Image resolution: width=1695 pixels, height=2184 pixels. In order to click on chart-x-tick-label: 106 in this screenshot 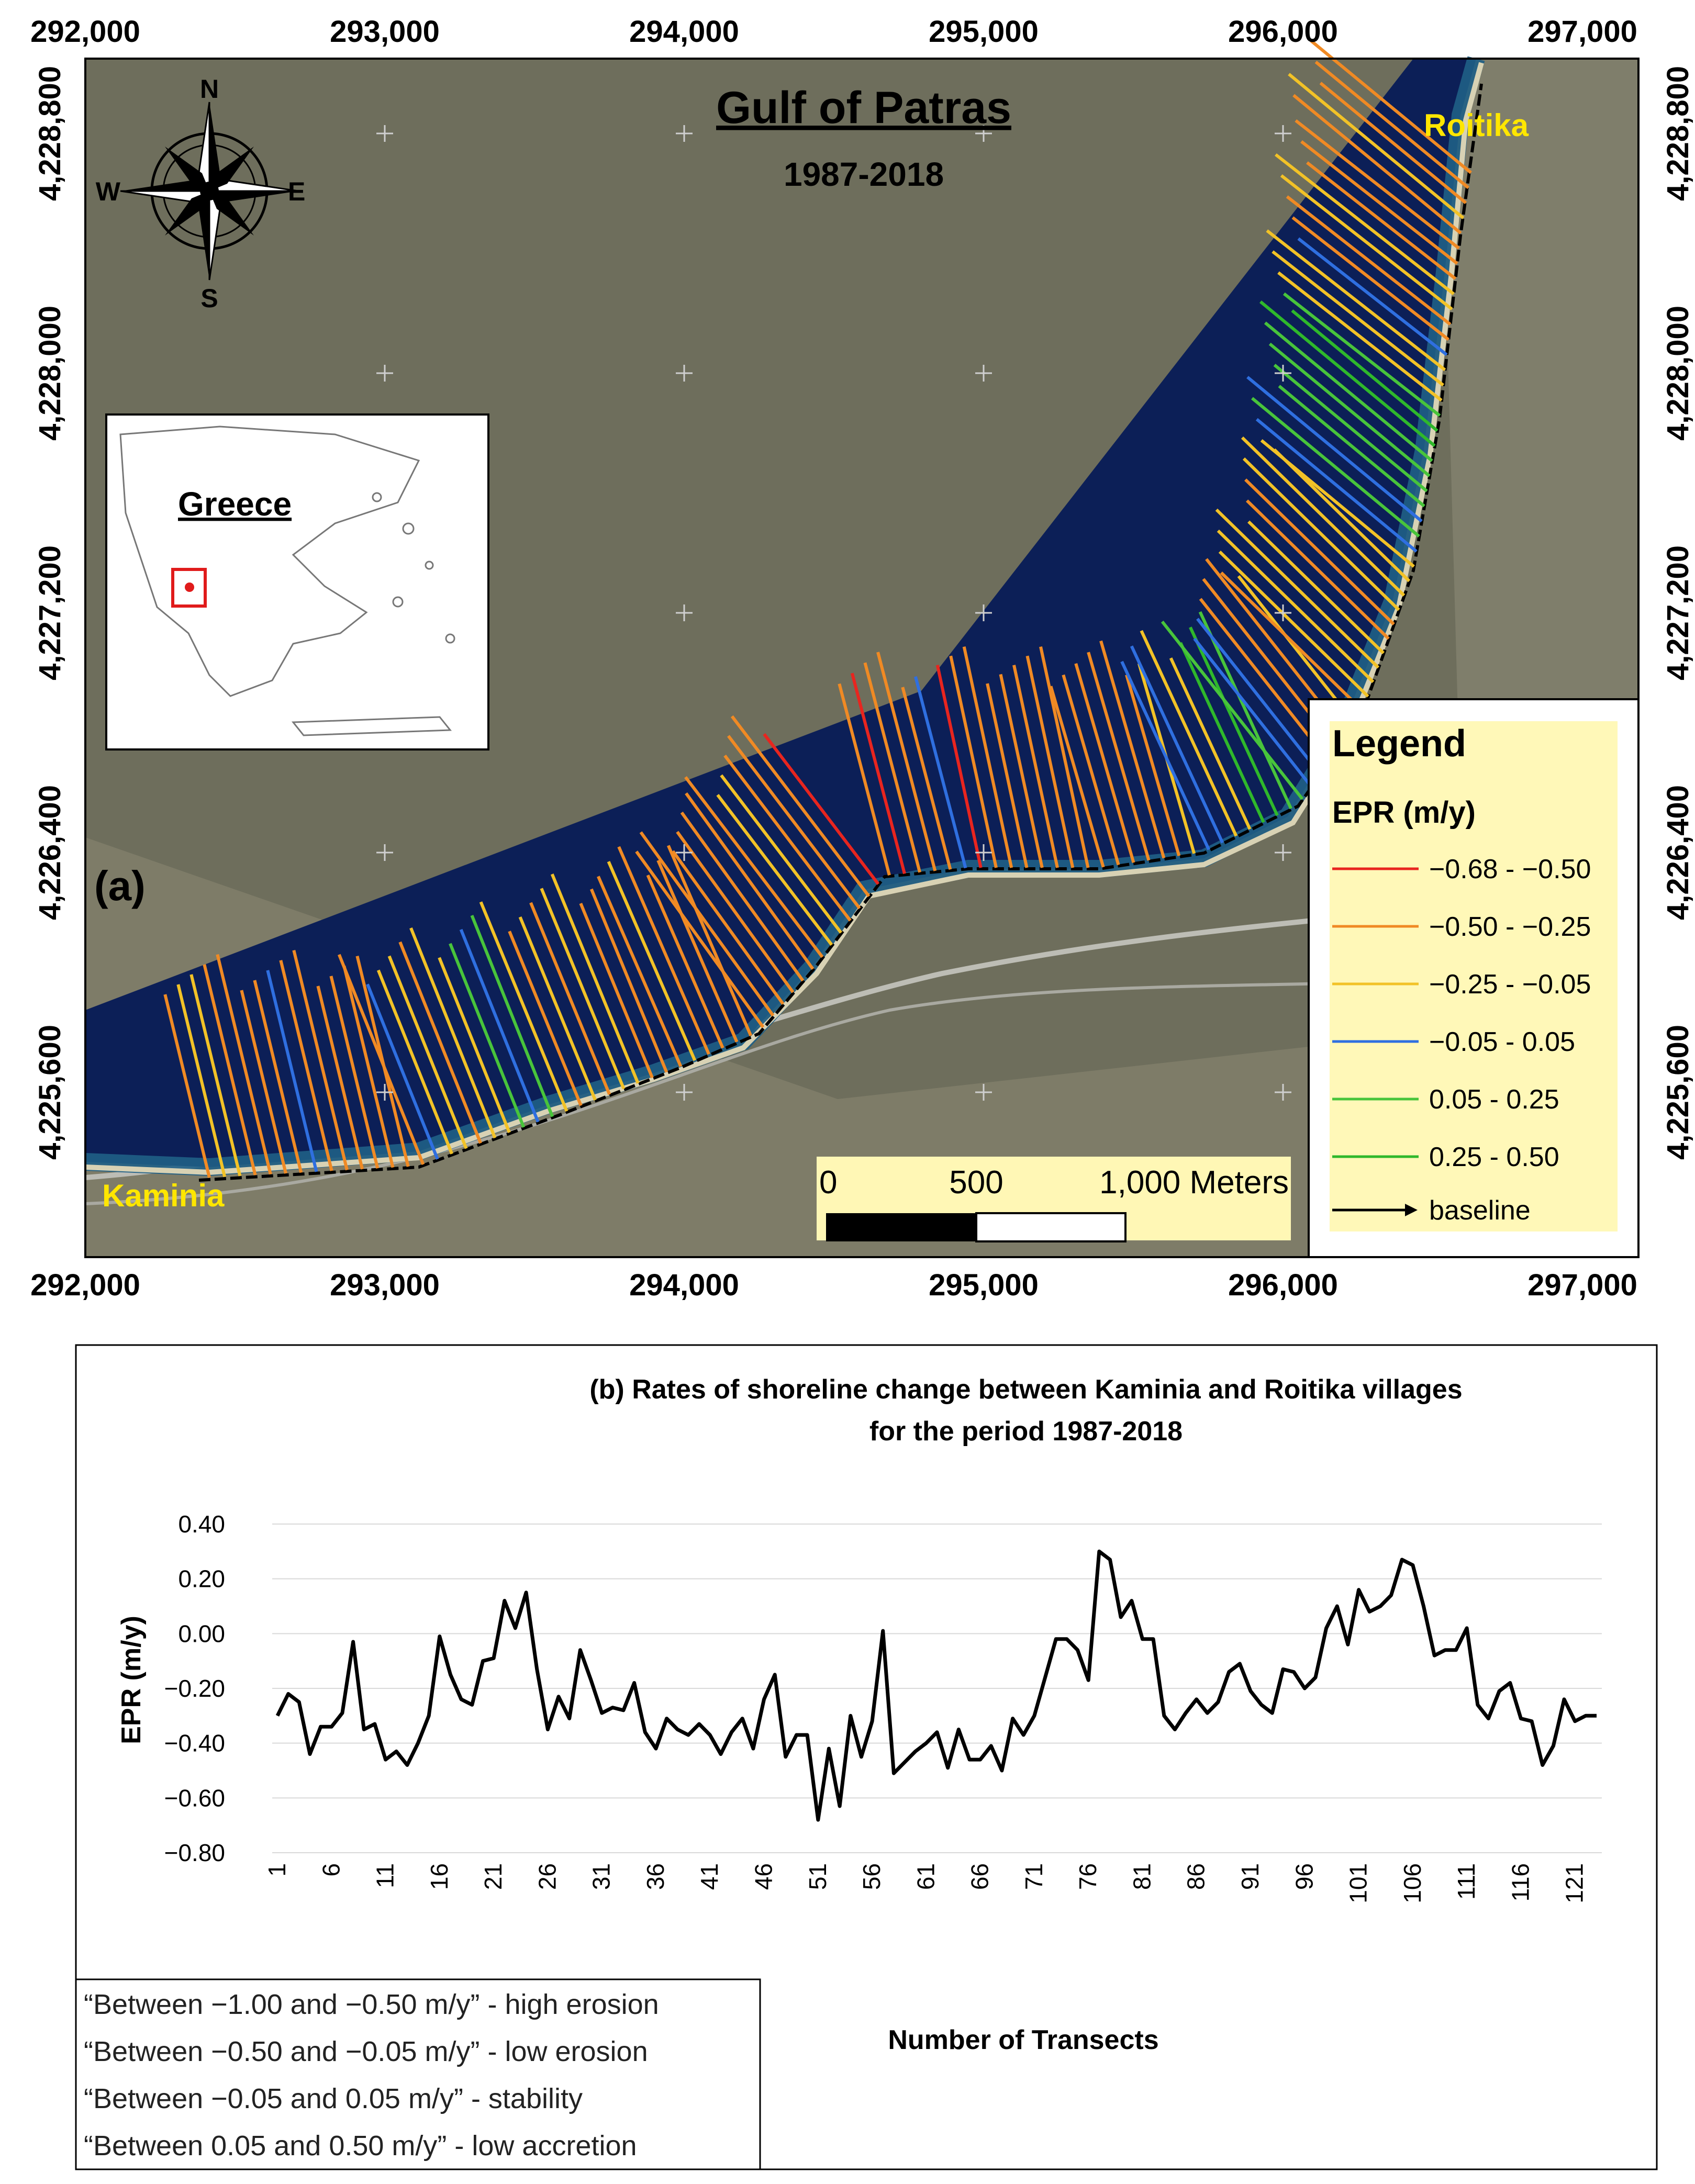, I will do `click(1412, 1883)`.